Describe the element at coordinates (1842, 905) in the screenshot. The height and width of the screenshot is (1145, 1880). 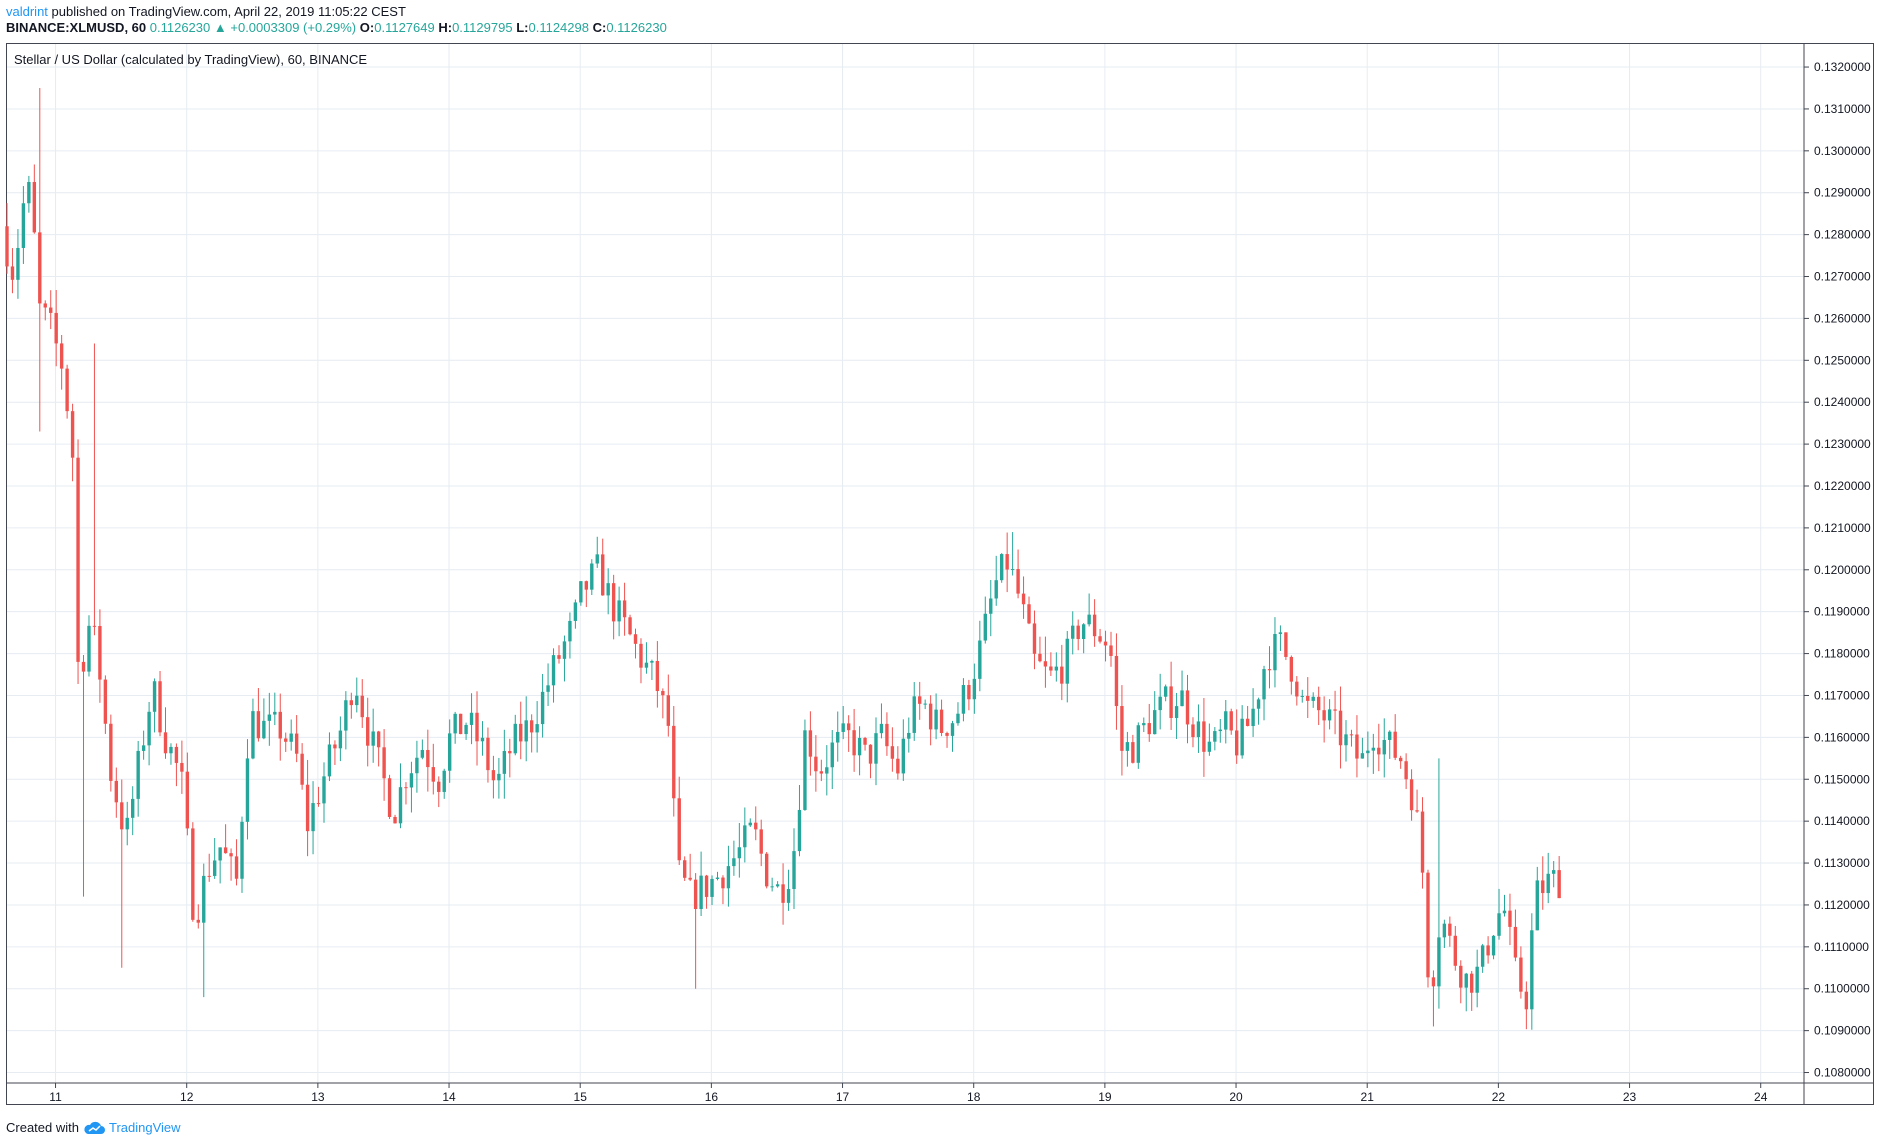
I see `y-tick-label: 0.1120000` at that location.